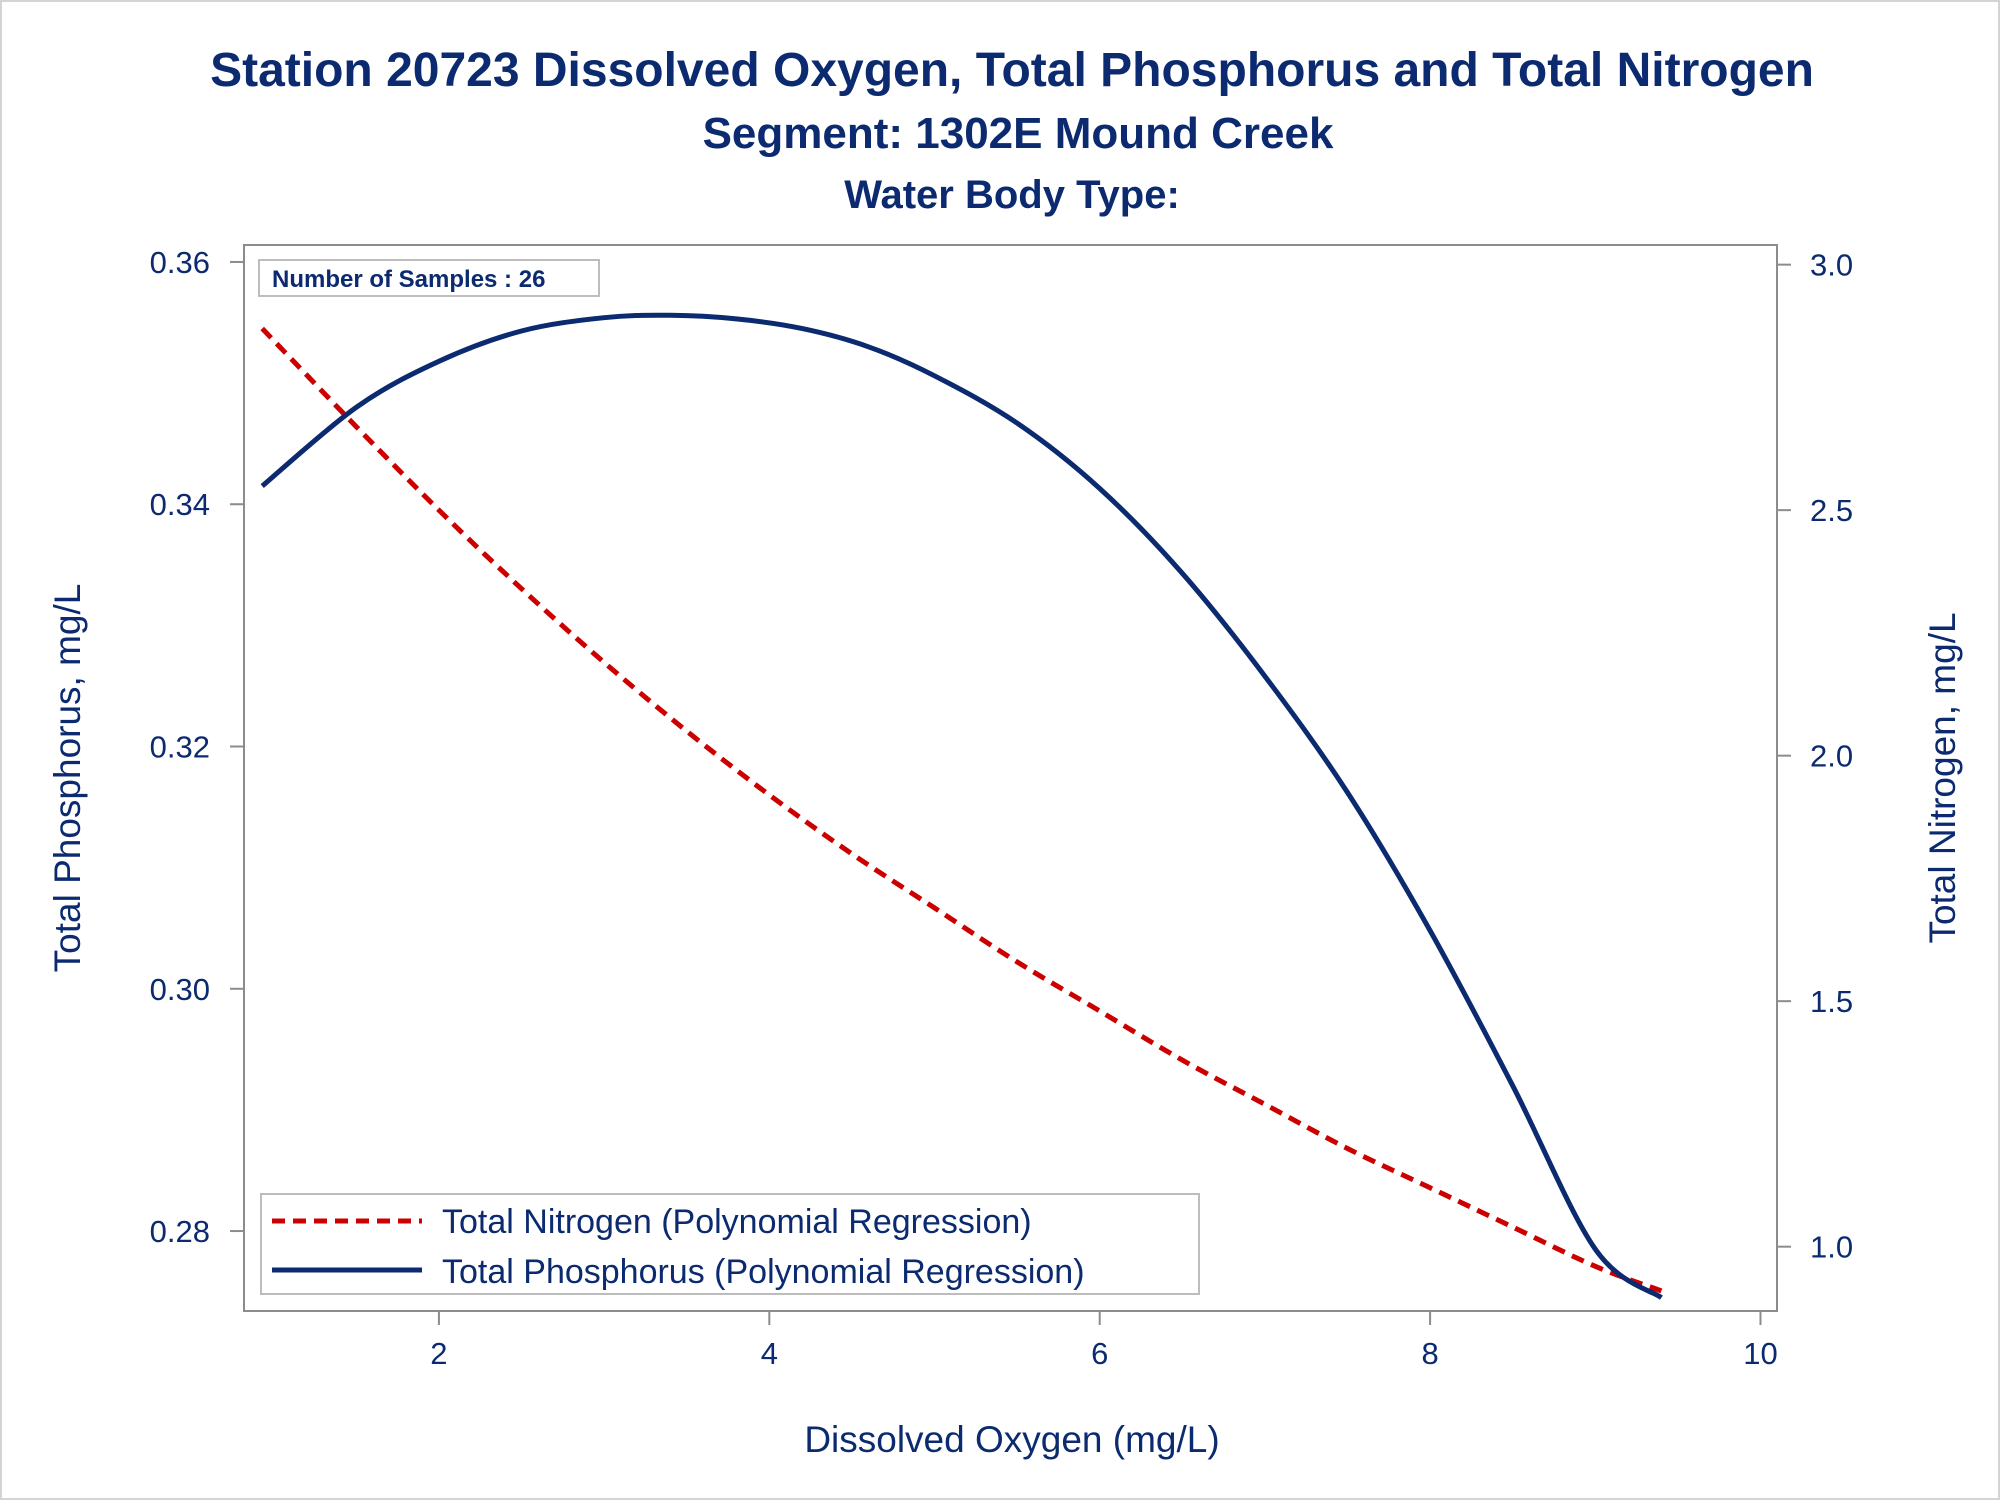  Describe the element at coordinates (737, 1222) in the screenshot. I see `legend-label-nitrogen: Total Nitrogen (Polynomial Regression)` at that location.